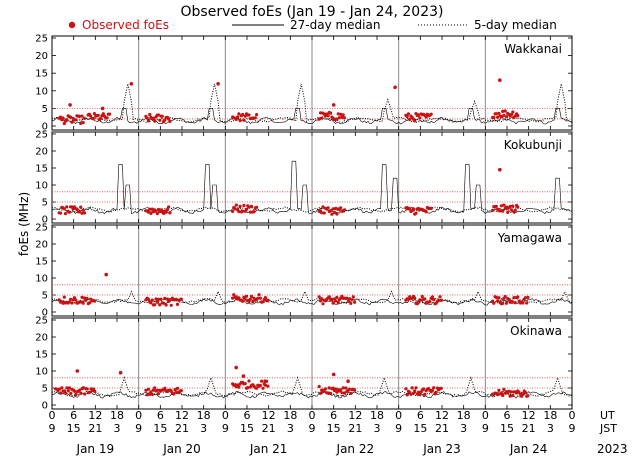  I want to click on legend-27day-label: 27-day median, so click(335, 25).